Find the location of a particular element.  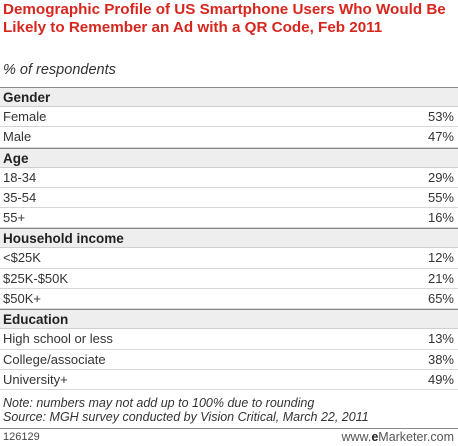

brand-logo: www.eMarketer.com is located at coordinates (397, 437).